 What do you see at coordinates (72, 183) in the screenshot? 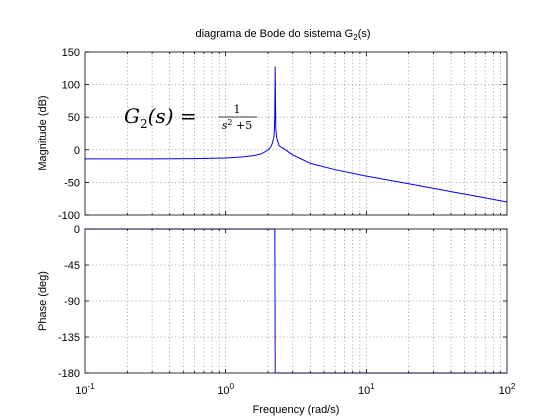
I see `magnitude-y-tick-label: -50` at bounding box center [72, 183].